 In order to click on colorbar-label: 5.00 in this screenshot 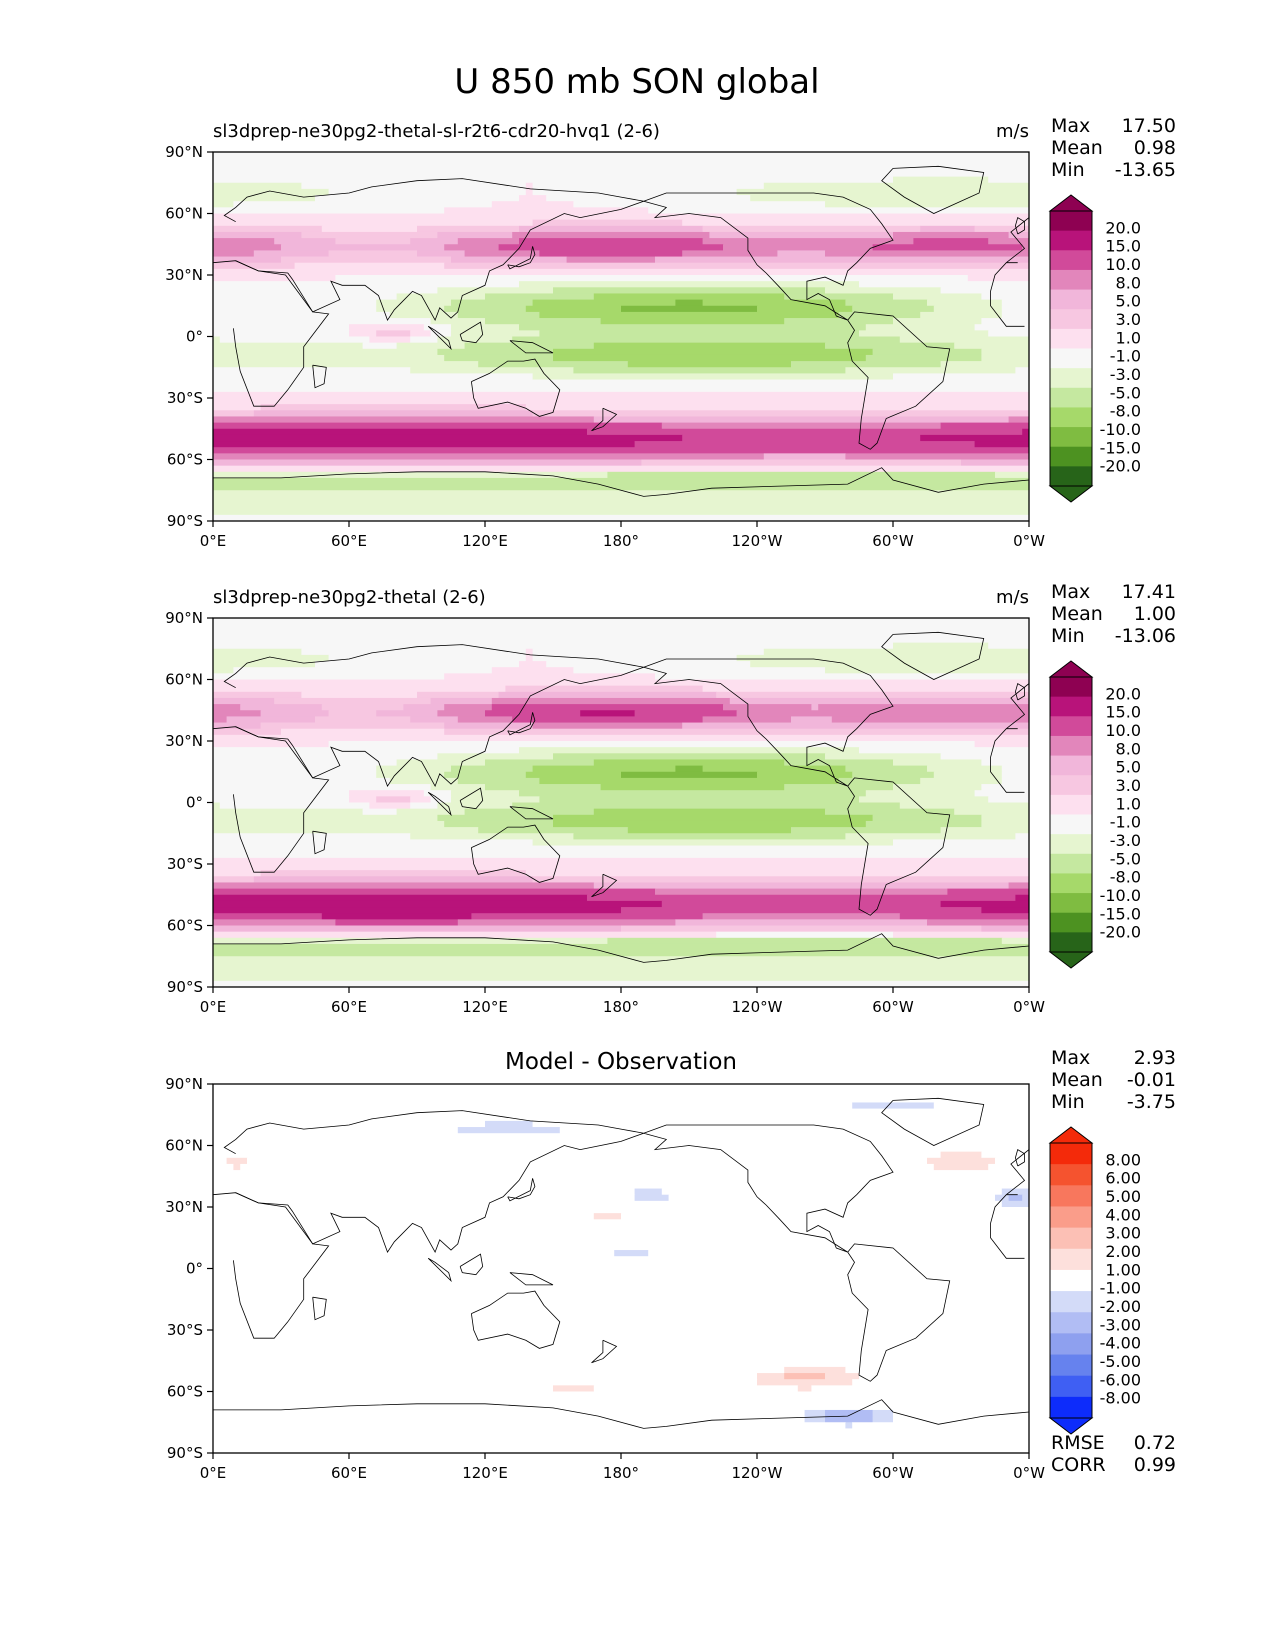, I will do `click(1123, 1196)`.